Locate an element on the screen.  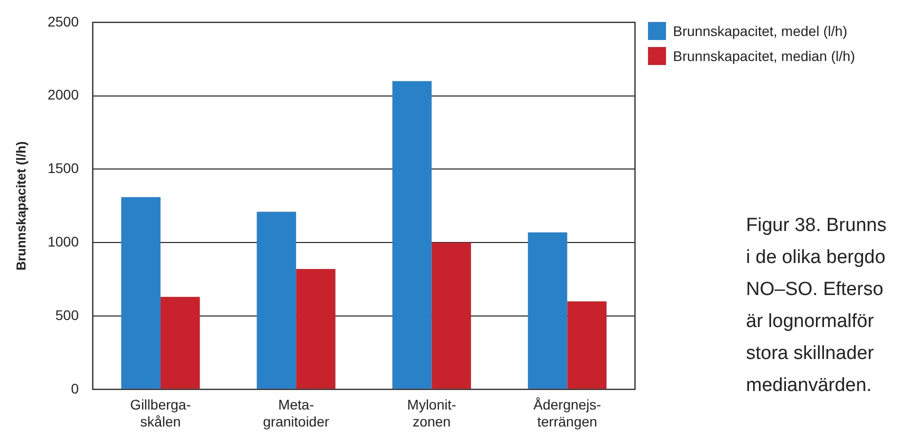
text: i de olika bergdo is located at coordinates (816, 258).